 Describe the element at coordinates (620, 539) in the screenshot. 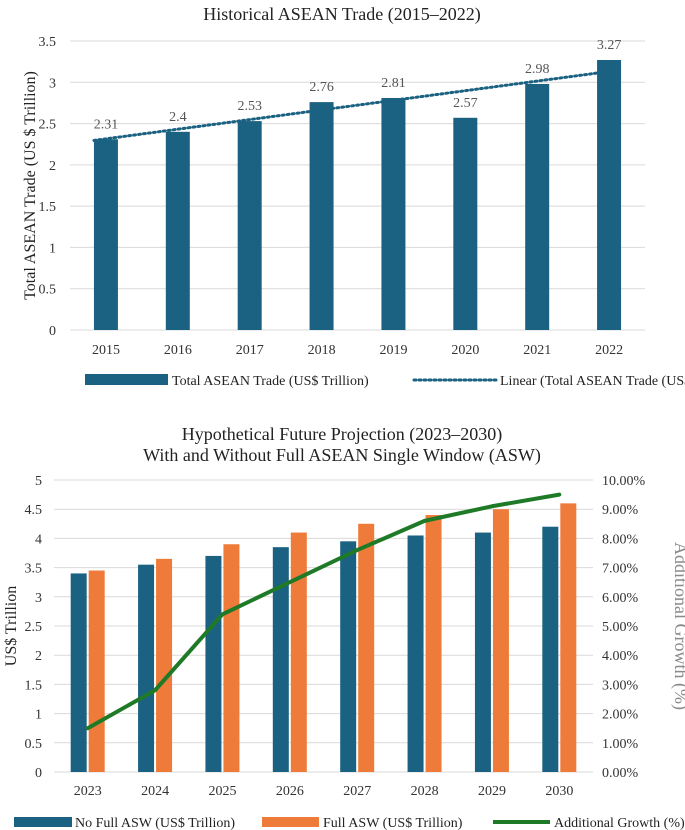

I see `y2-tick-label: 8.00%` at that location.